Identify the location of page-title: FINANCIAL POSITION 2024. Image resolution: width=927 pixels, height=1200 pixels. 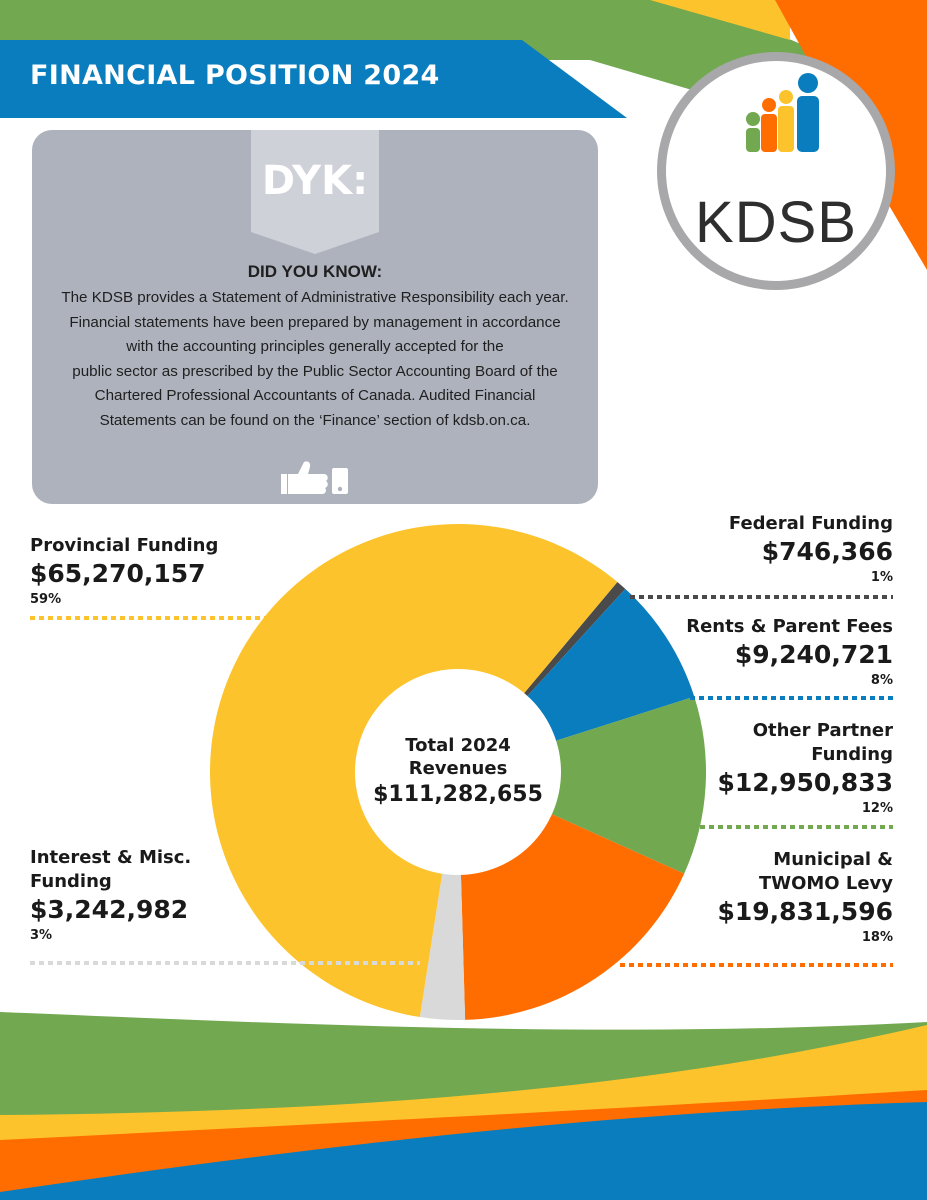
(235, 75).